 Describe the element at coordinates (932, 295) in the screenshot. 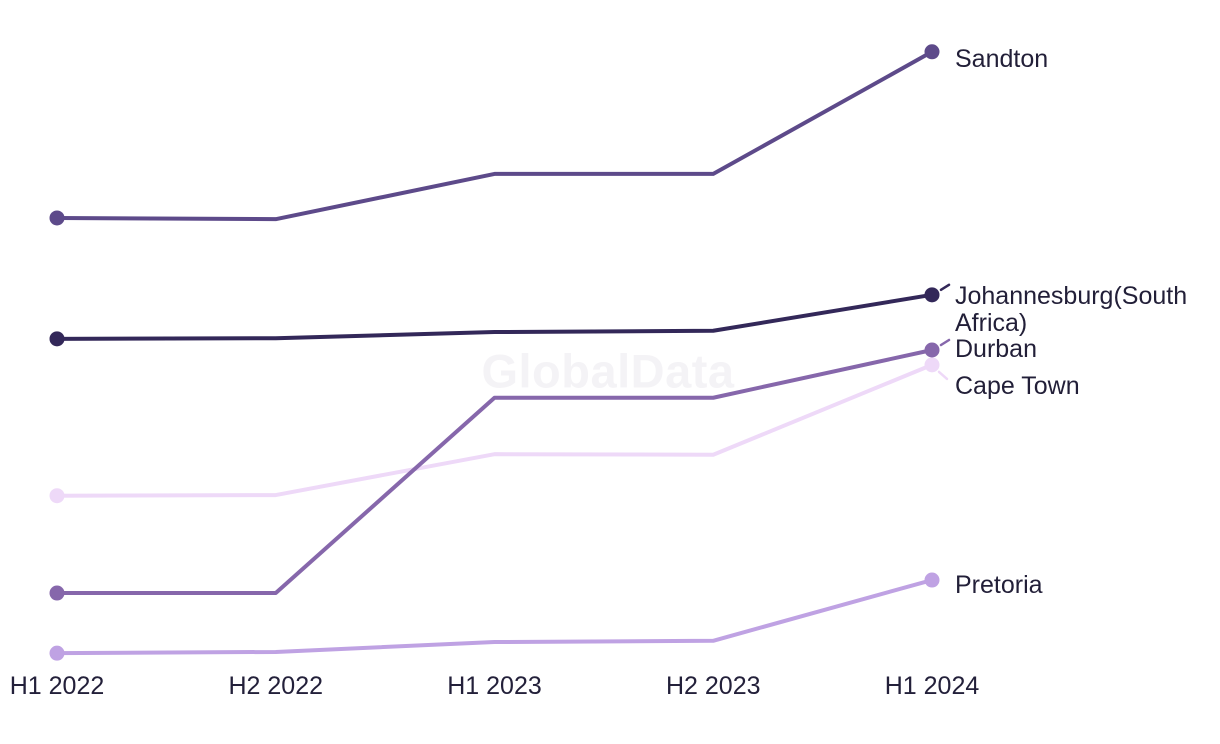

I see `series-point-johannesburg-south-africa-last` at that location.